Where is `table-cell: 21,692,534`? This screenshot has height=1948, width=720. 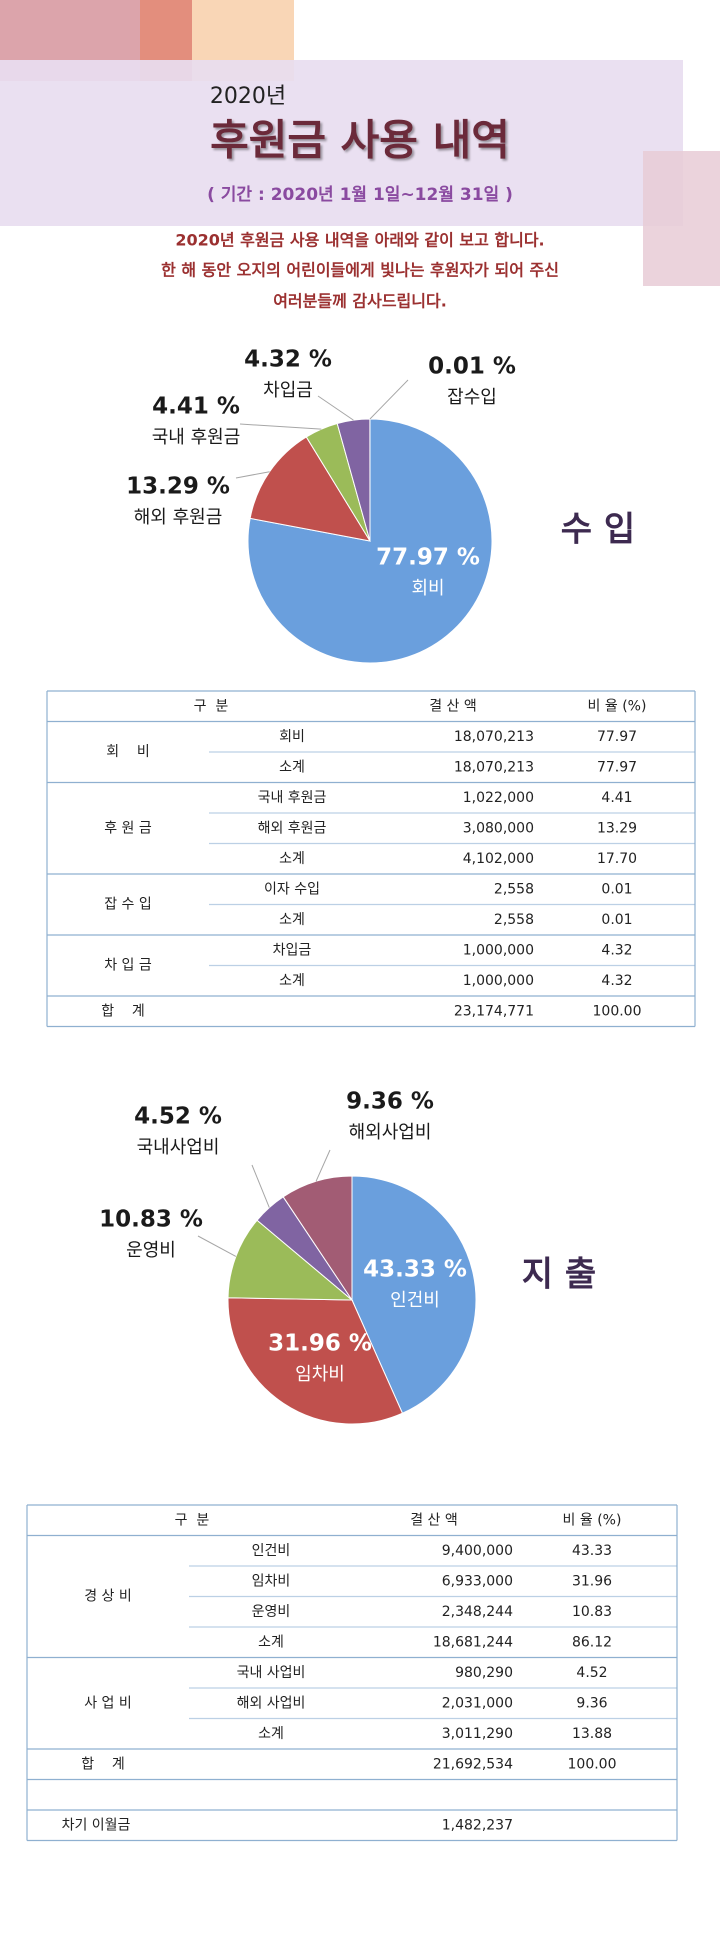
table-cell: 21,692,534 is located at coordinates (473, 1764).